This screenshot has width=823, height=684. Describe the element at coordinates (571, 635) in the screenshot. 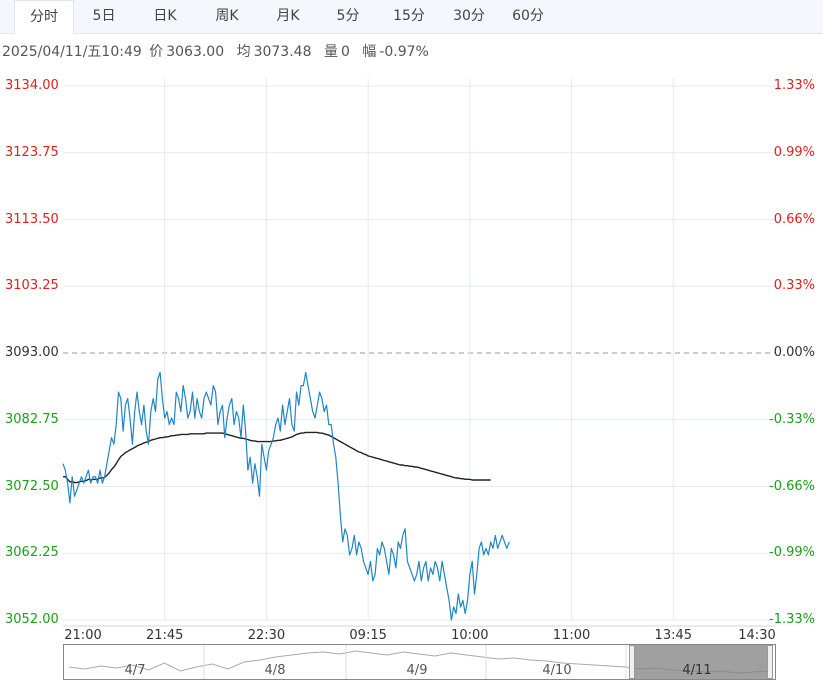

I see `time-tick-label: 11:00` at that location.